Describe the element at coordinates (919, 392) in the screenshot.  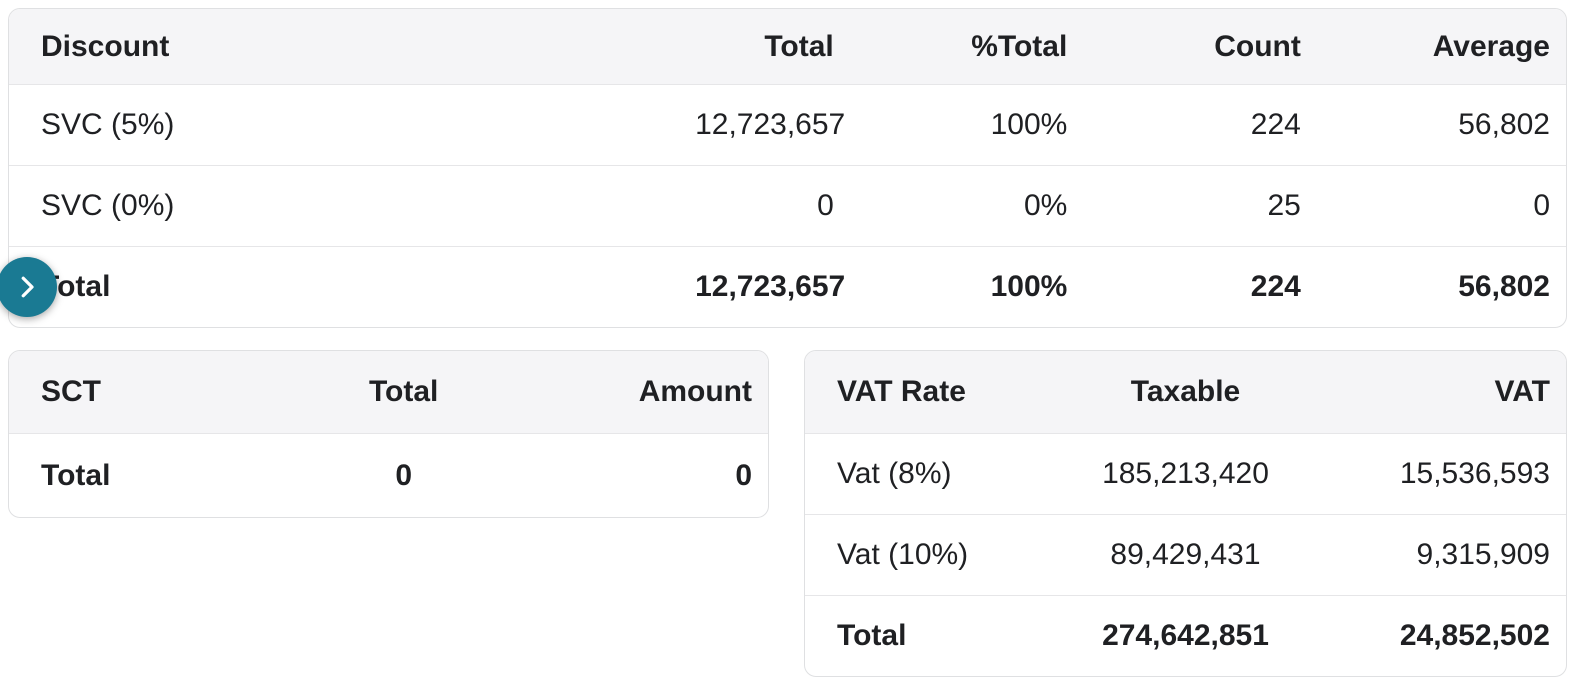
I see `vat-header-rate: VAT Rate` at that location.